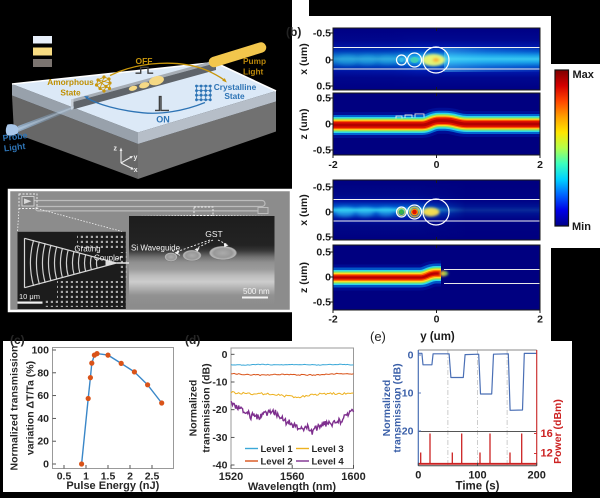 This screenshot has height=498, width=600. Describe the element at coordinates (43, 396) in the screenshot. I see `svg-text: 60` at that location.